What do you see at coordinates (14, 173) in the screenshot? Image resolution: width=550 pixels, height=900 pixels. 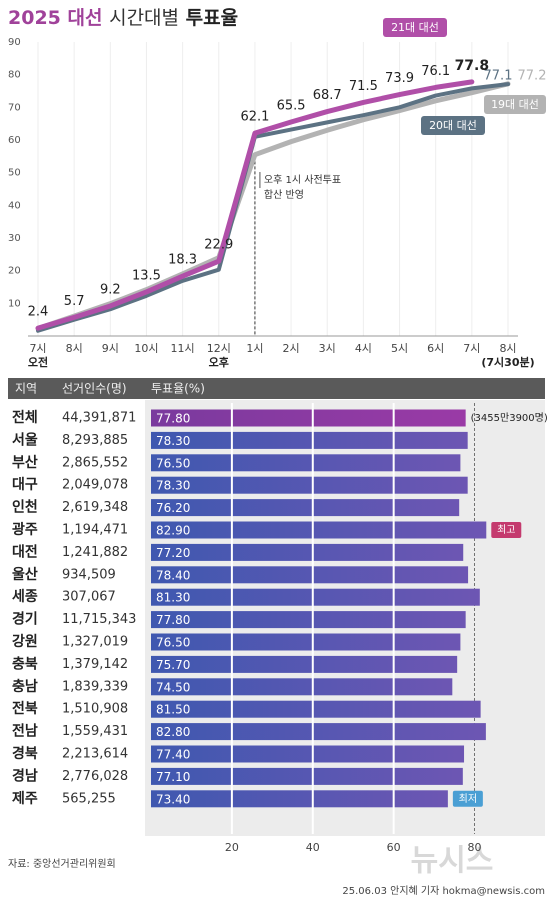 I see `y-tick-label: 50` at bounding box center [14, 173].